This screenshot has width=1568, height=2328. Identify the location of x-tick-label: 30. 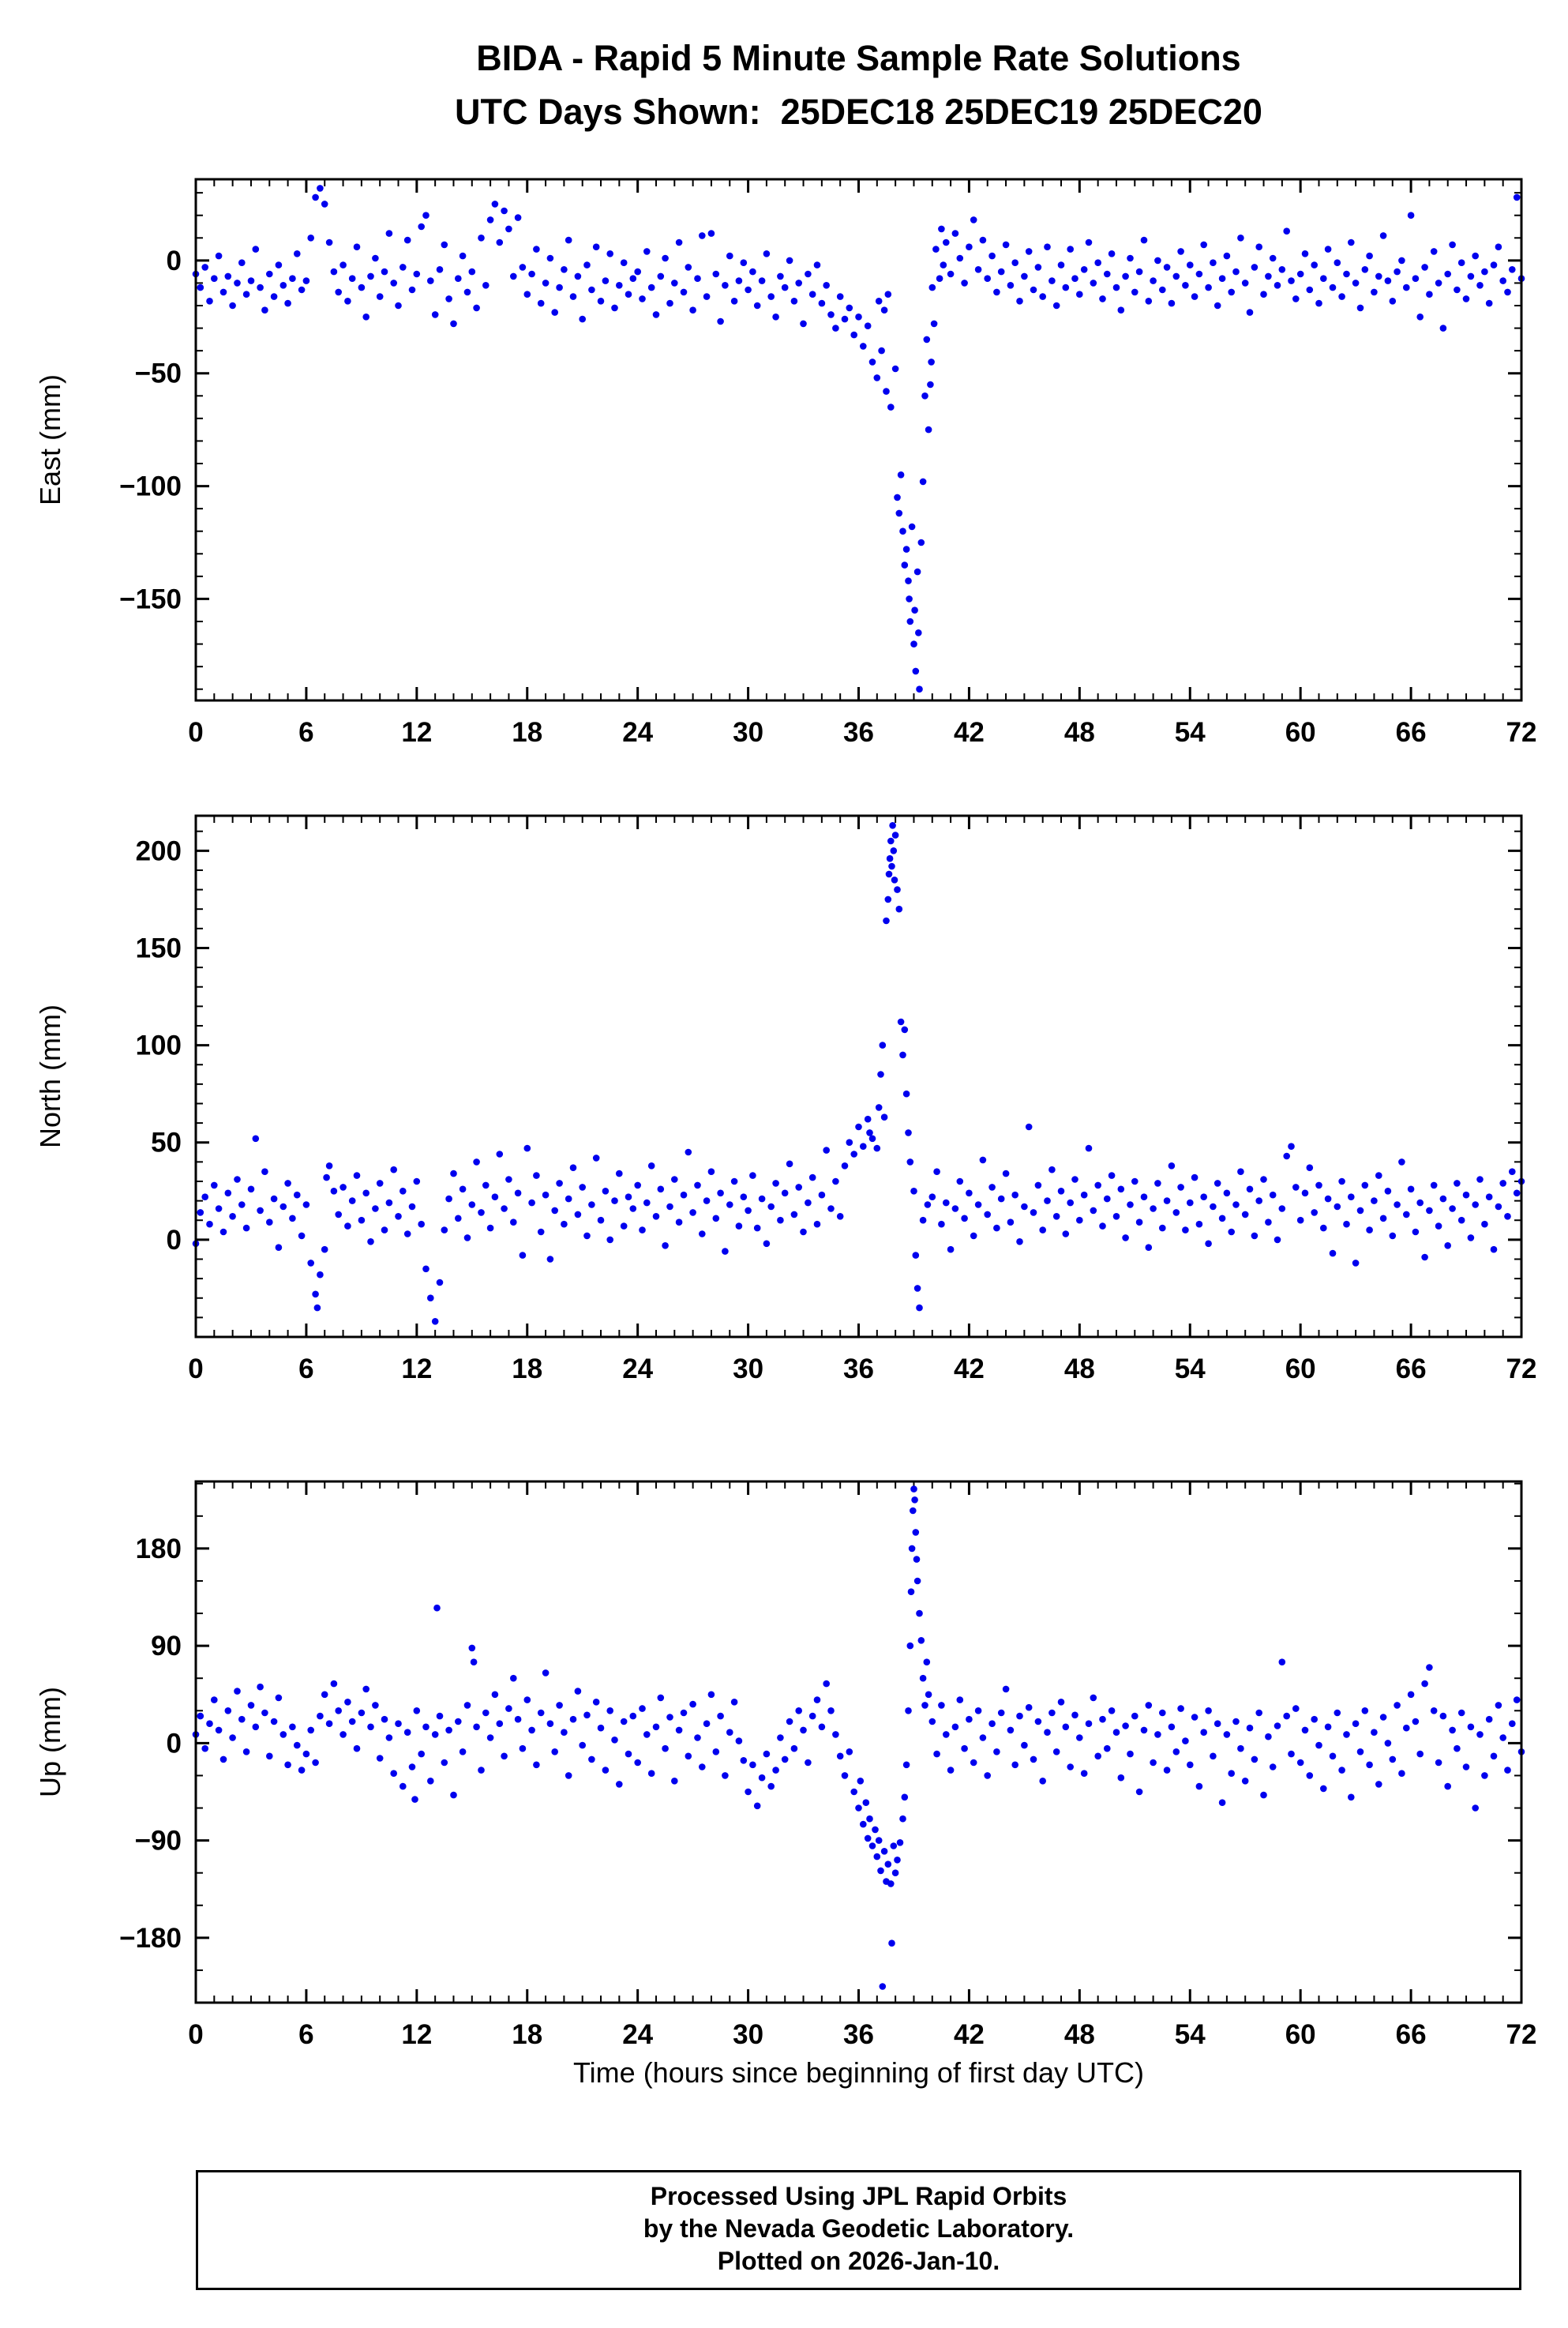
(748, 1369).